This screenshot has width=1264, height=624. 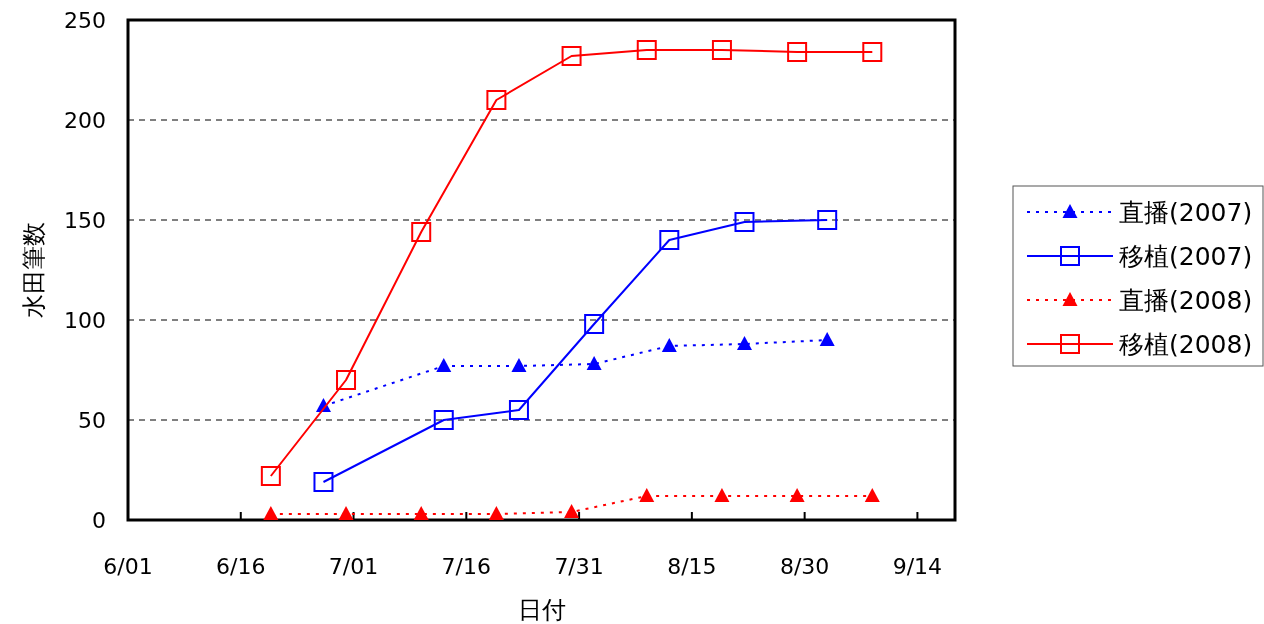 What do you see at coordinates (92, 420) in the screenshot?
I see `y-tick-label: 50` at bounding box center [92, 420].